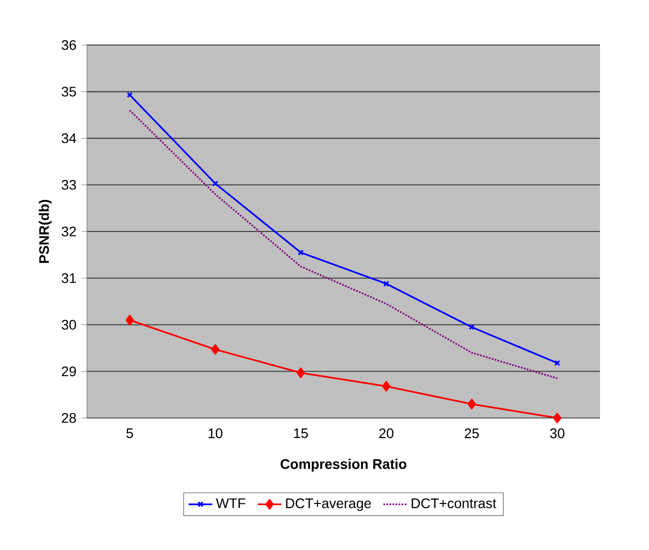 The width and height of the screenshot is (649, 550). I want to click on y-tick-label: 32, so click(69, 231).